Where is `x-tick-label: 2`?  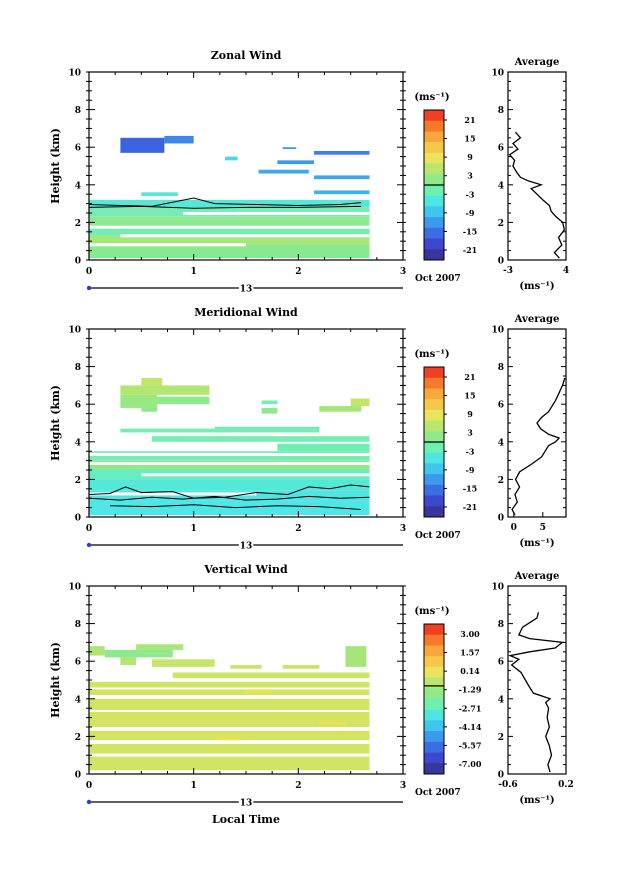
x-tick-label: 2 is located at coordinates (298, 529).